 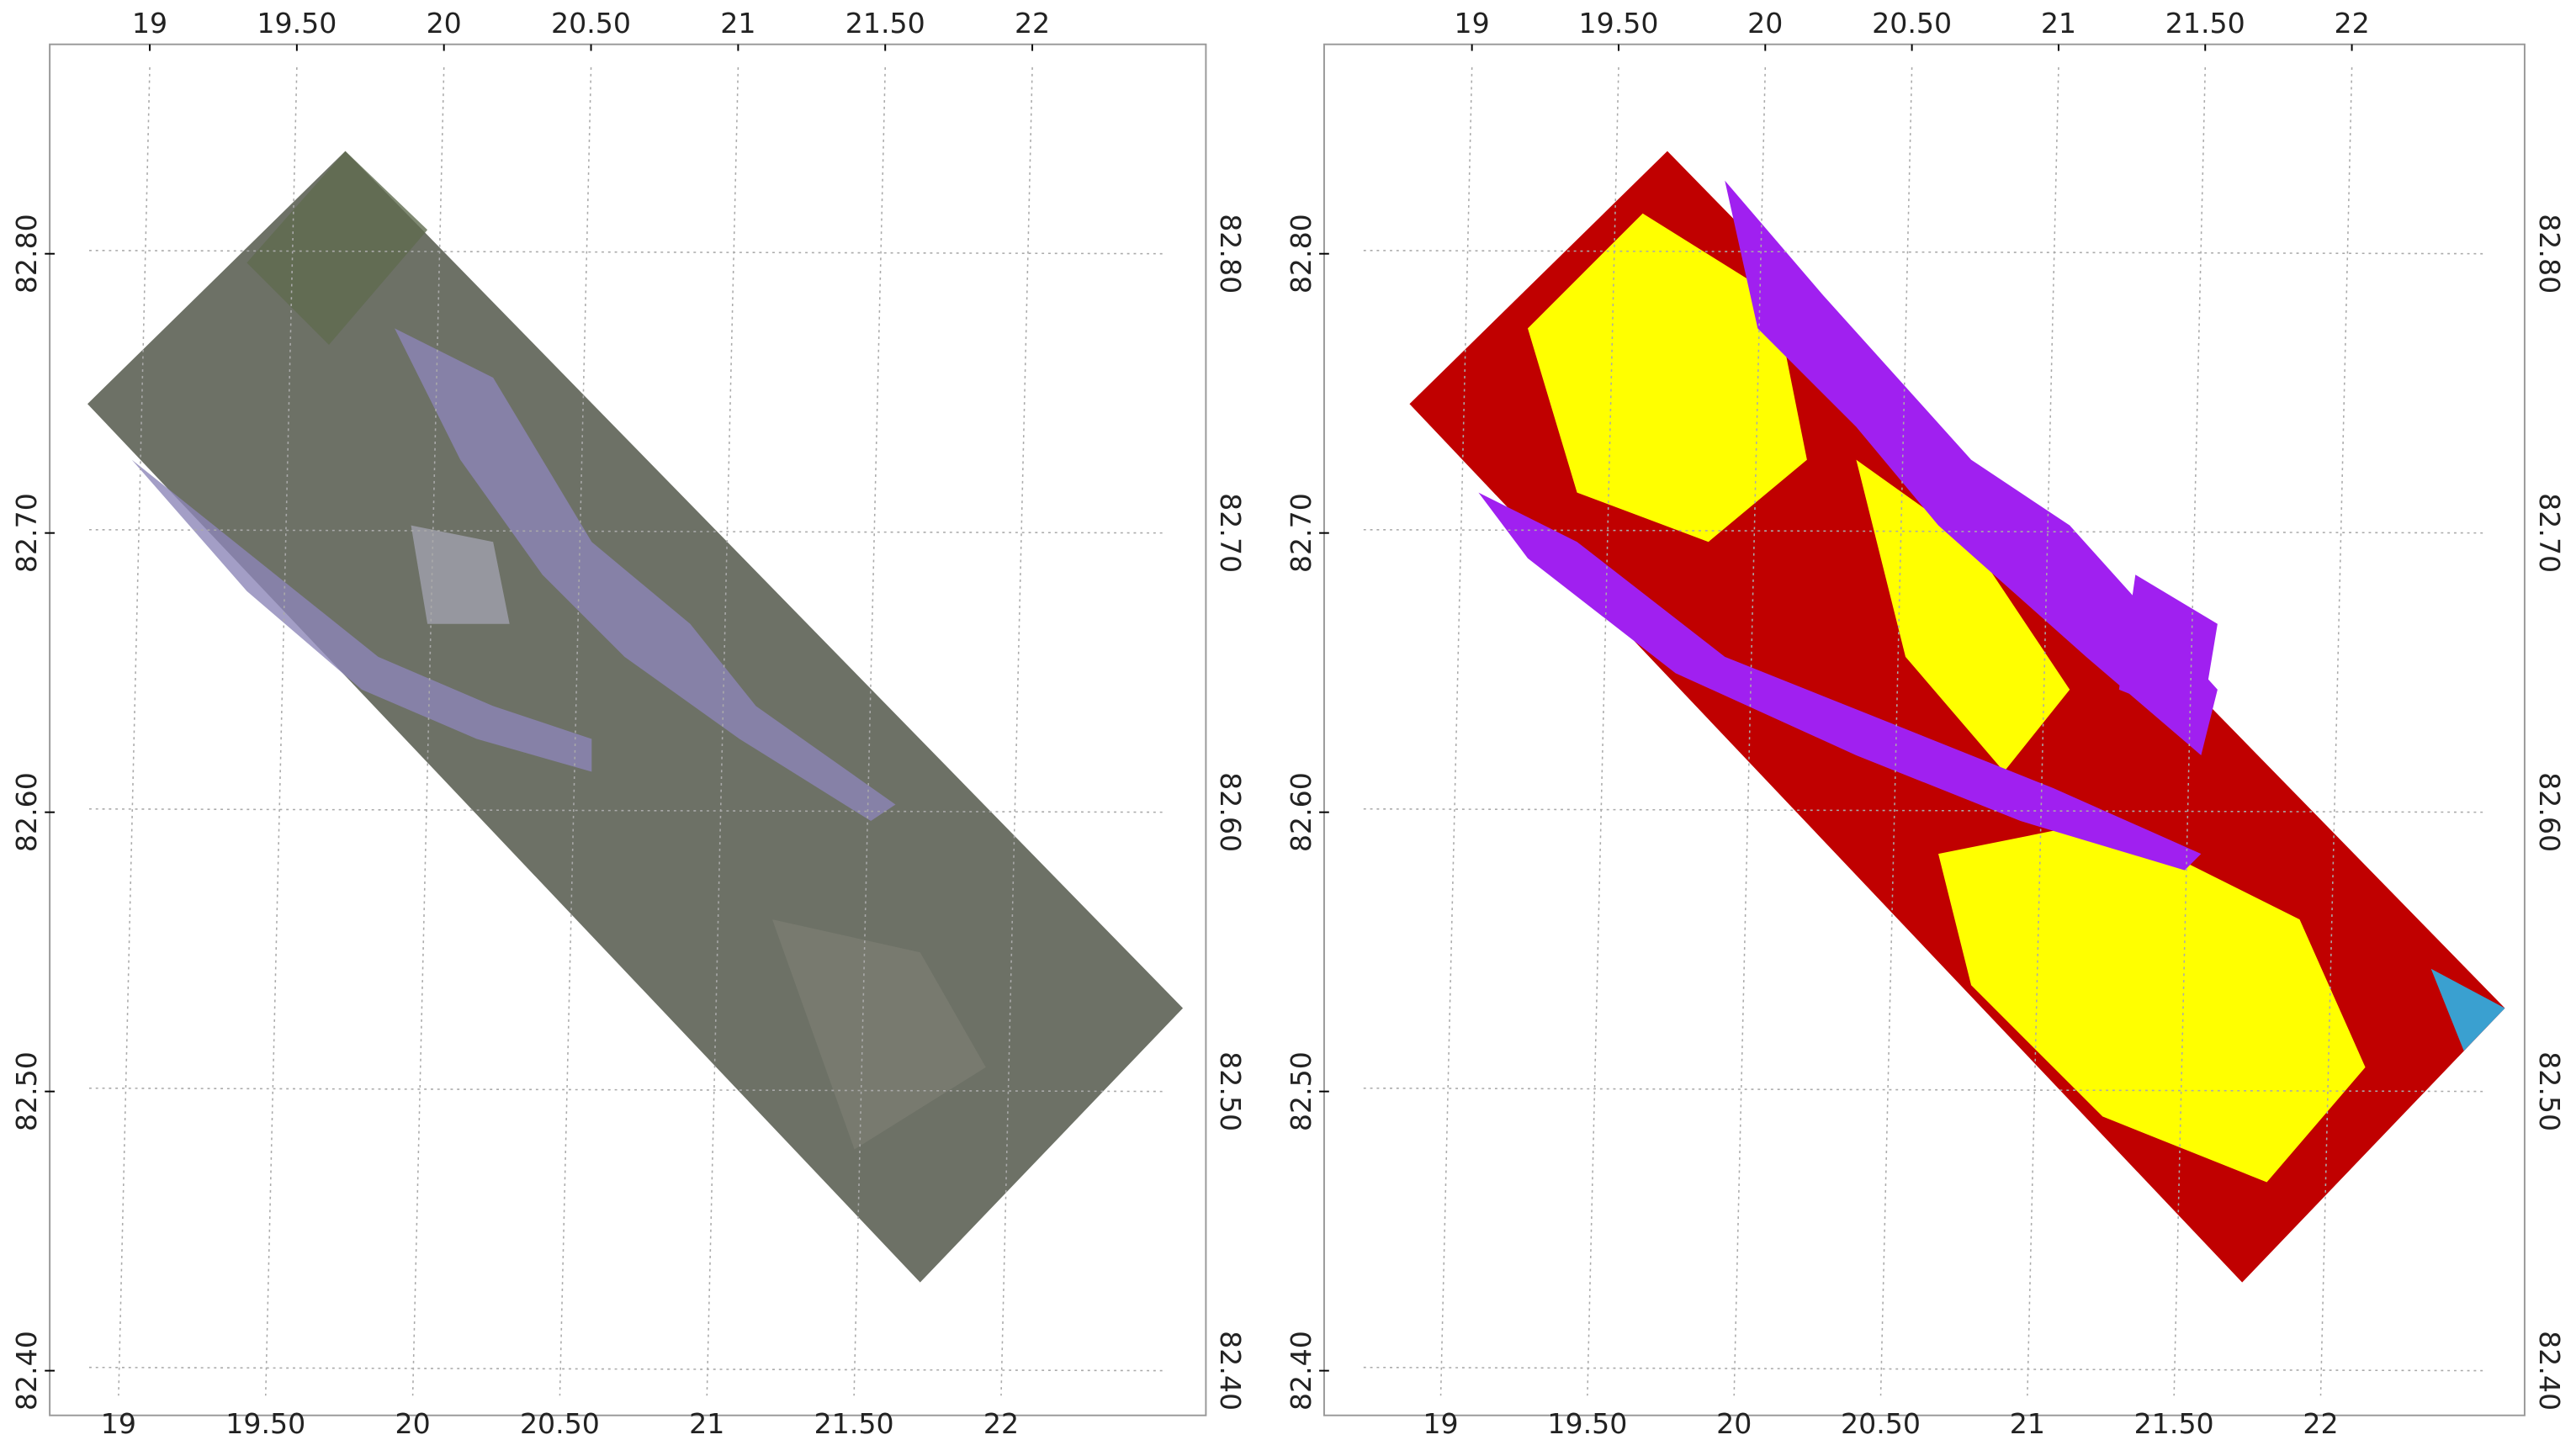 What do you see at coordinates (337, 248) in the screenshot?
I see `vegetation-area` at bounding box center [337, 248].